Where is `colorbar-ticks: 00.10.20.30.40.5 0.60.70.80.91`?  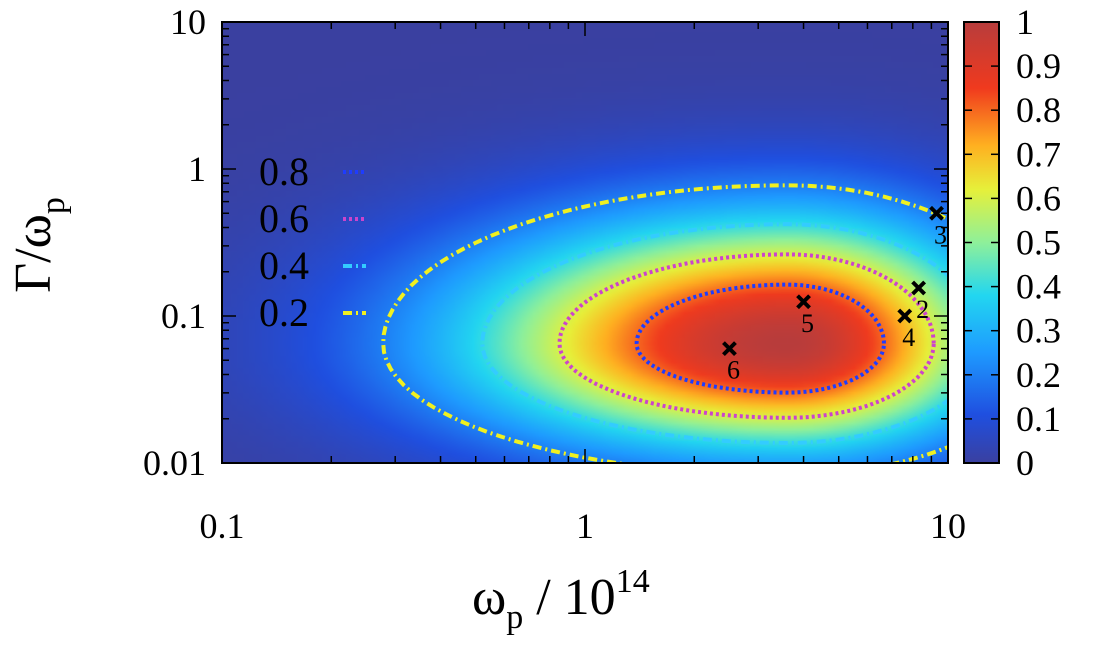 colorbar-ticks: 00.10.20.30.40.5 0.60.70.80.91 is located at coordinates (1012, 242).